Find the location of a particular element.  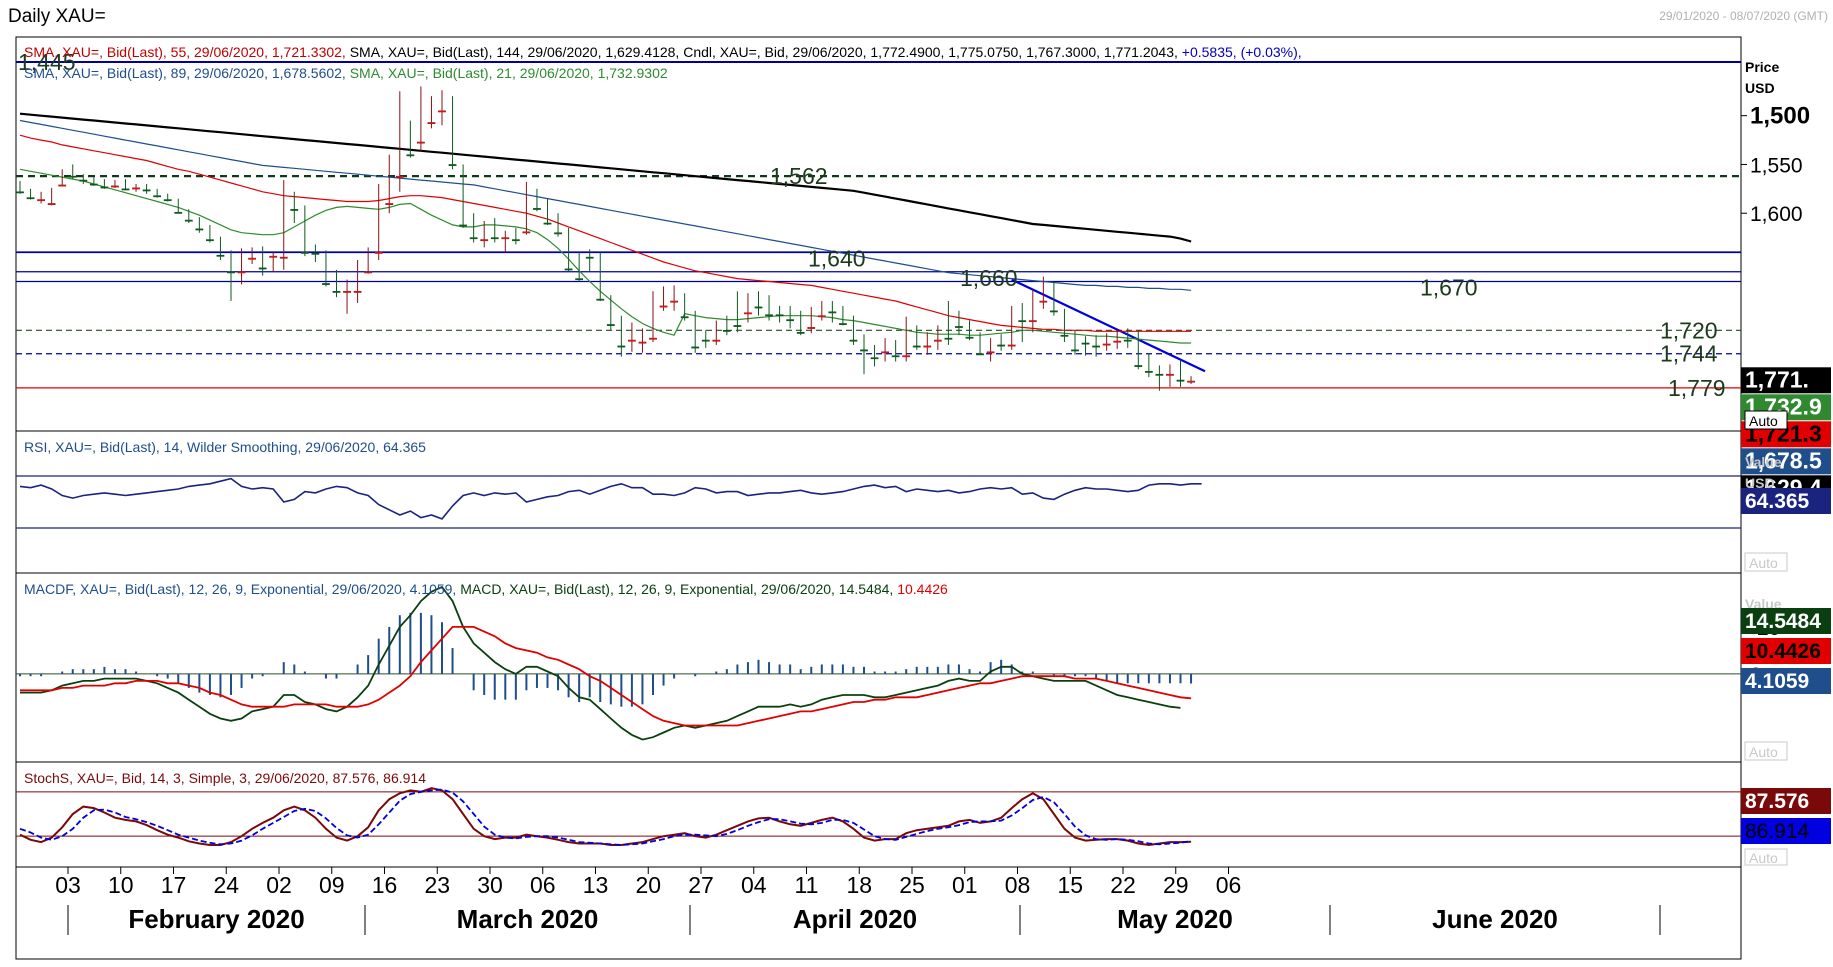

ma-line-sma55 is located at coordinates (605, 233).